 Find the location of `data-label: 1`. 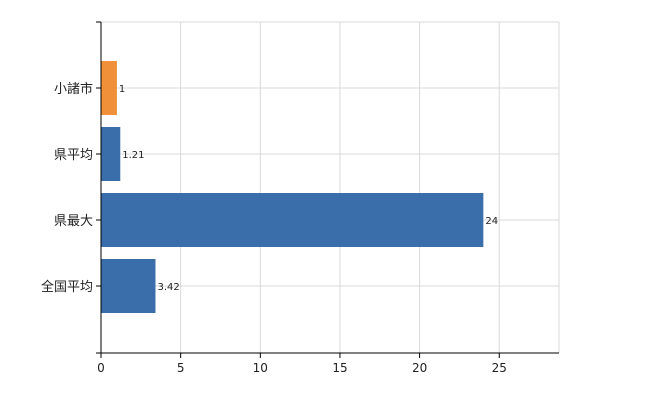

data-label: 1 is located at coordinates (122, 89).